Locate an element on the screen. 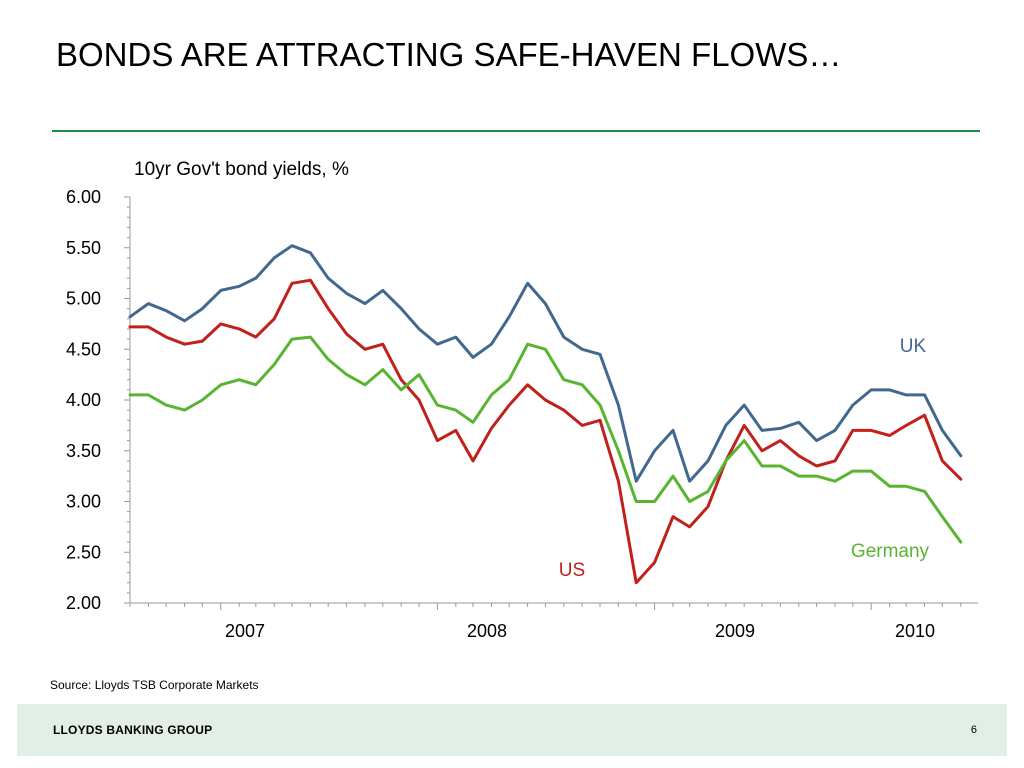 The height and width of the screenshot is (768, 1024). y-tick-label: 4.00 is located at coordinates (83, 400).